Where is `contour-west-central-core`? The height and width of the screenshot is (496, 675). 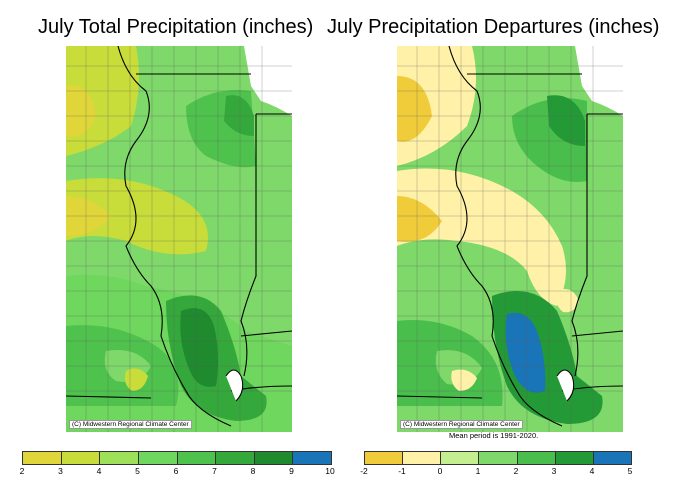 contour-west-central-core is located at coordinates (419, 219).